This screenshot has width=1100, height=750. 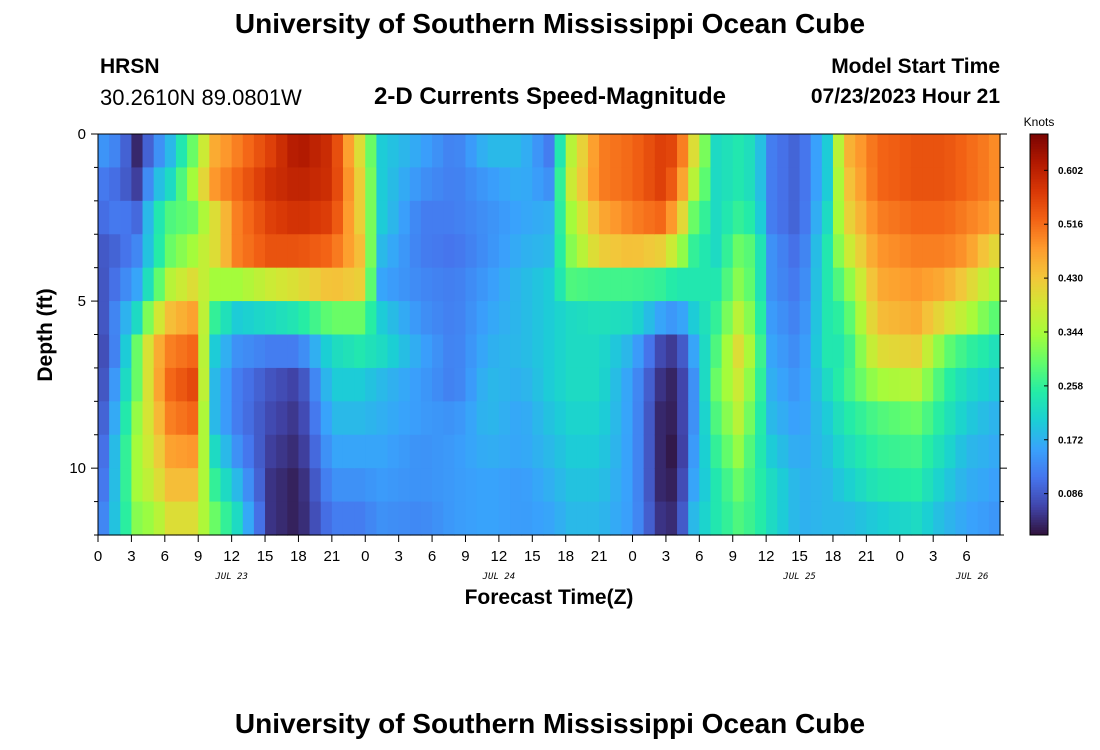 I want to click on colorbar-tick-label: 0.086, so click(x=1070, y=494).